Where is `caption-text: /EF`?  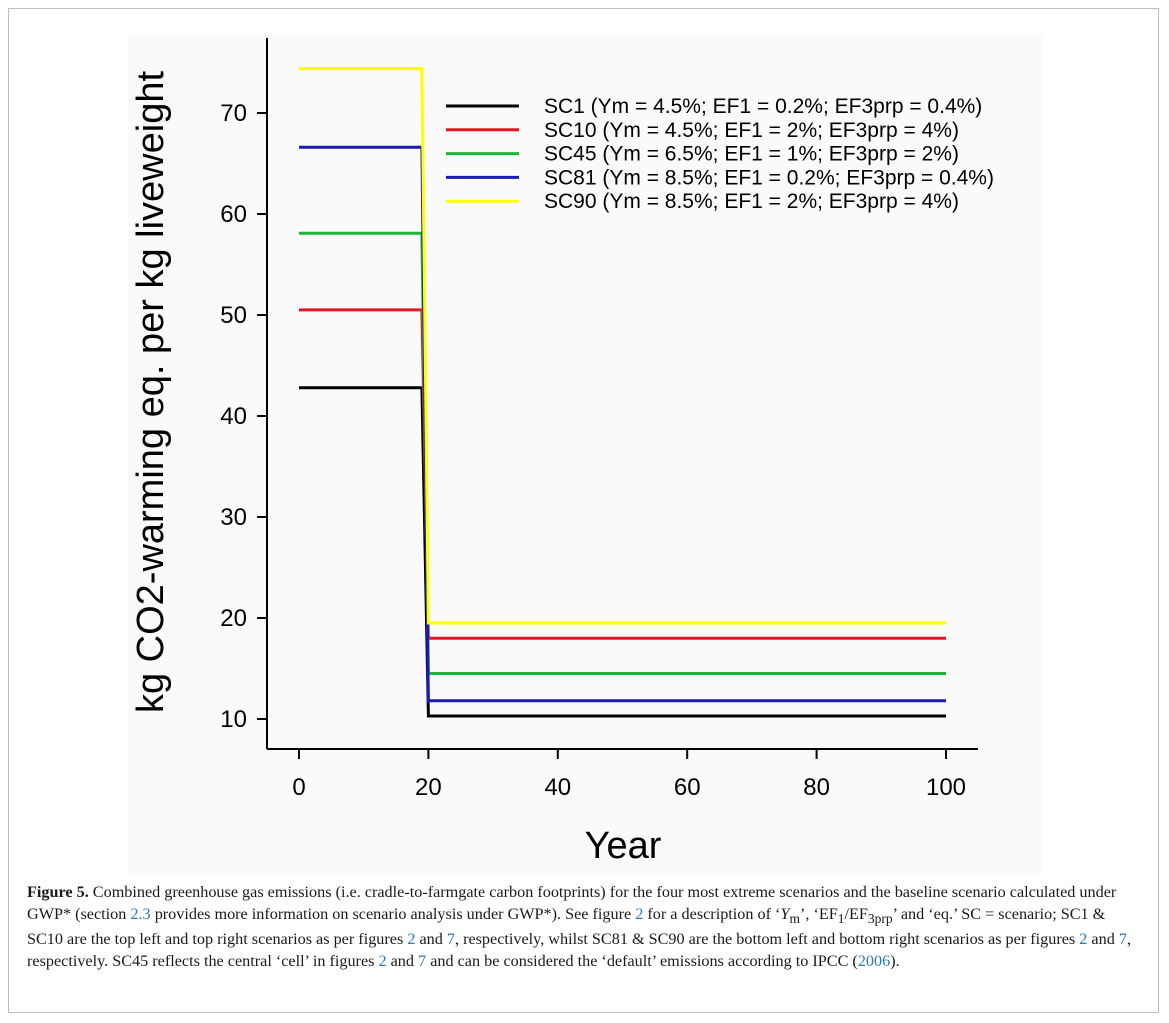 caption-text: /EF is located at coordinates (856, 913).